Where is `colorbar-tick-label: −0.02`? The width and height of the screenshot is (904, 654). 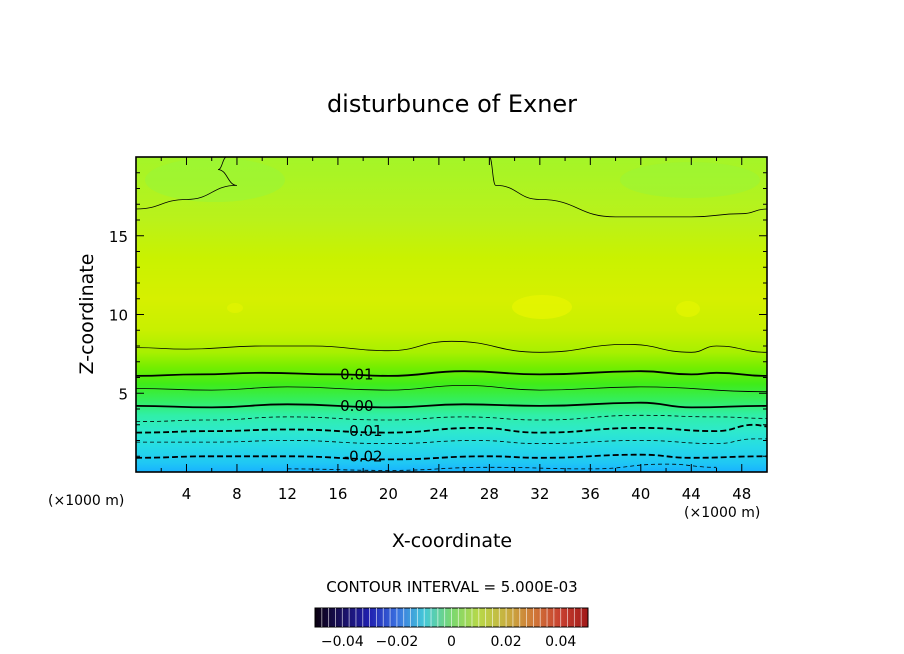 colorbar-tick-label: −0.02 is located at coordinates (396, 642).